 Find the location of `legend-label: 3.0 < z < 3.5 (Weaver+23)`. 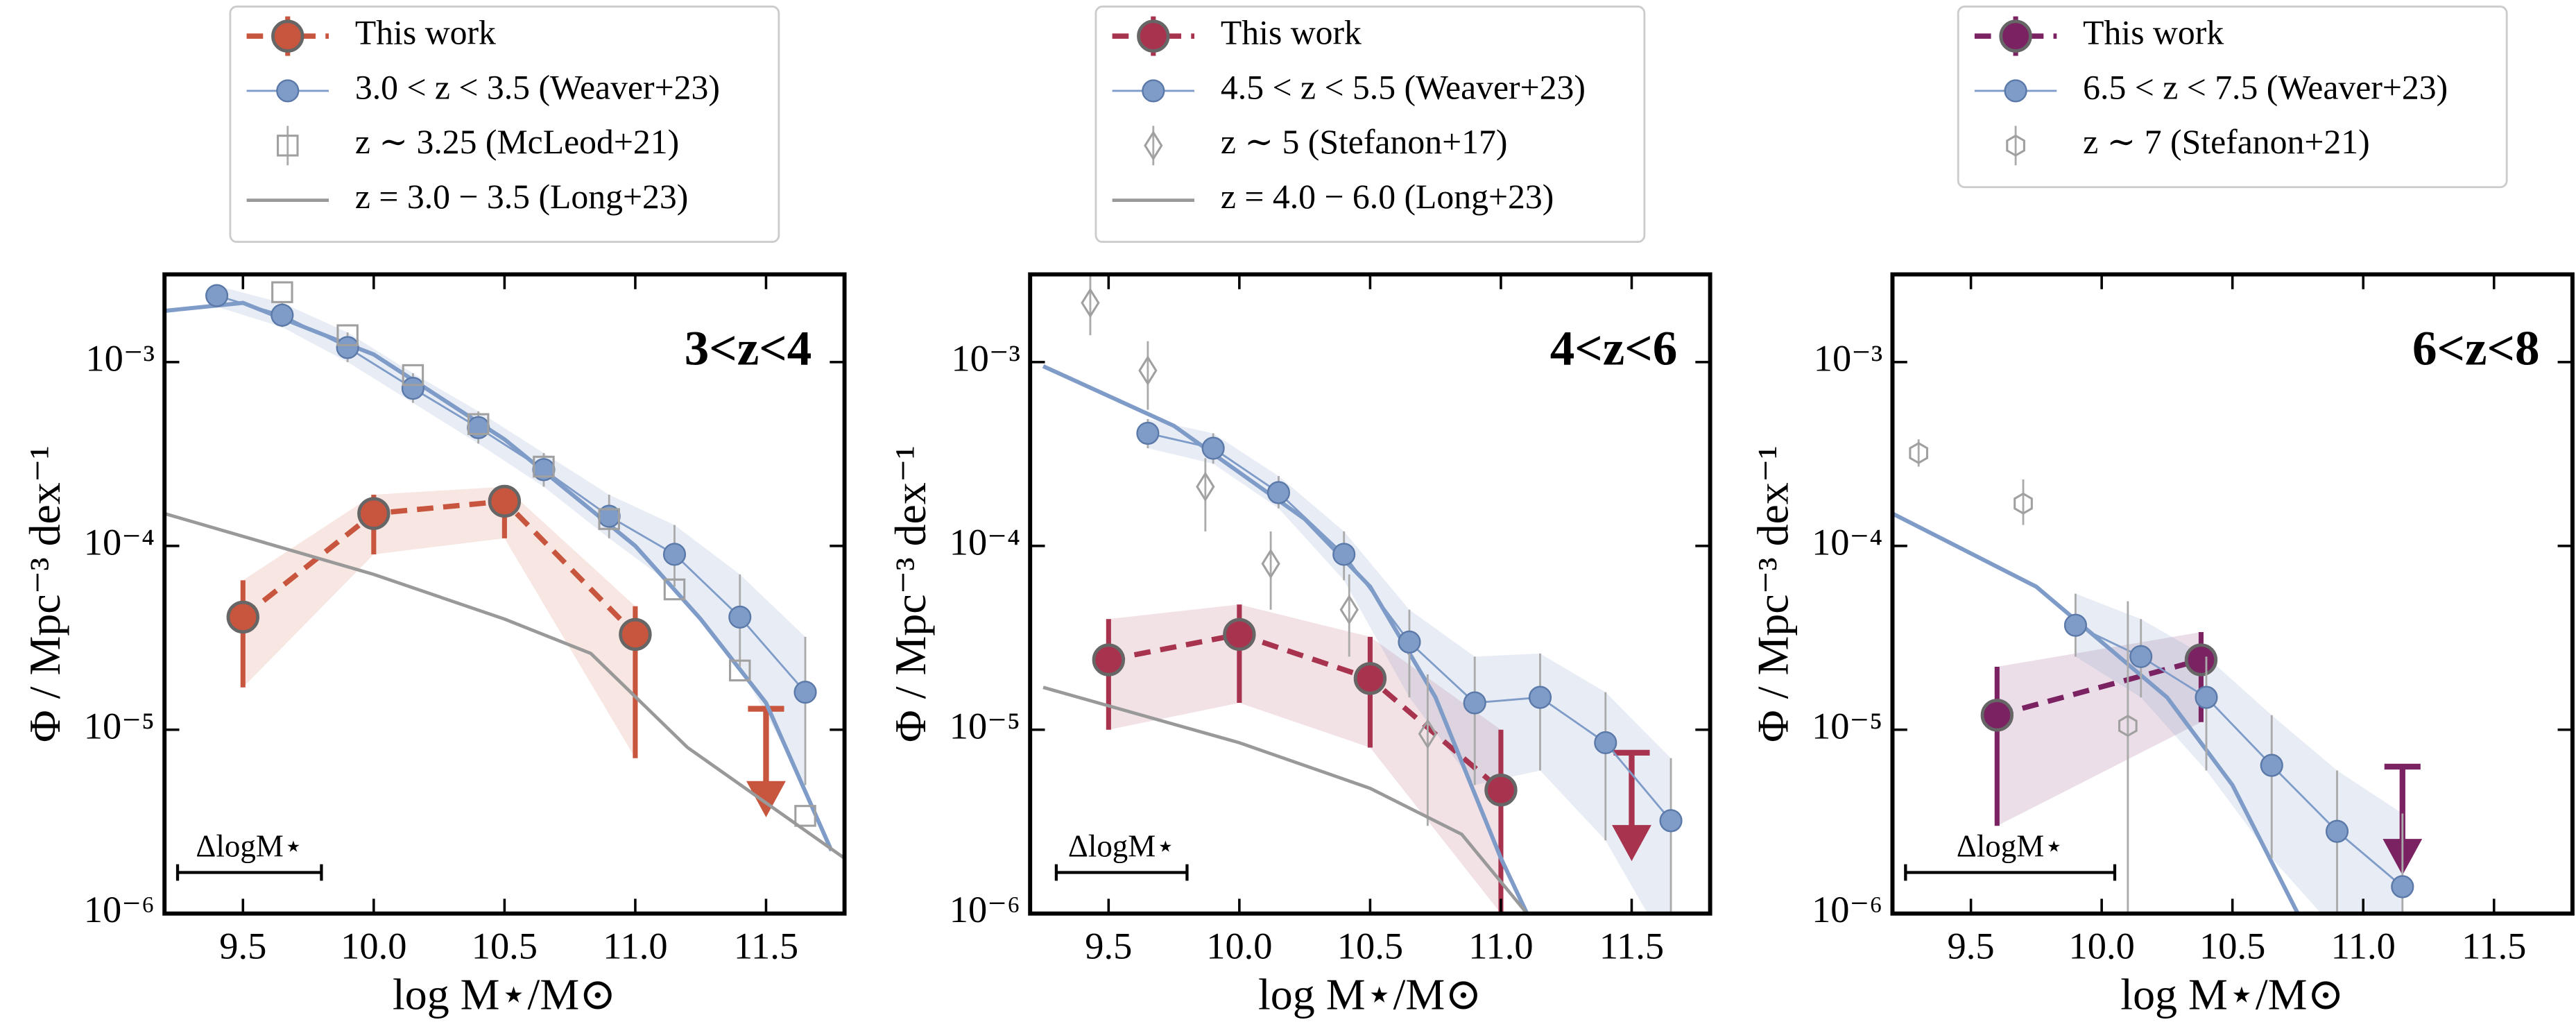

legend-label: 3.0 < z < 3.5 (Weaver+23) is located at coordinates (537, 87).